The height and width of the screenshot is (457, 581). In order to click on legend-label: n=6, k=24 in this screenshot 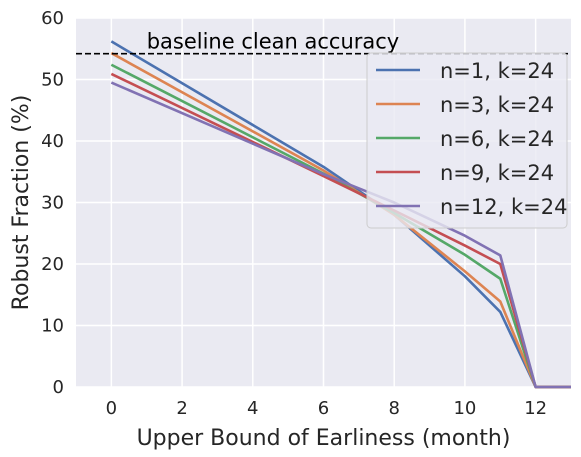, I will do `click(497, 139)`.